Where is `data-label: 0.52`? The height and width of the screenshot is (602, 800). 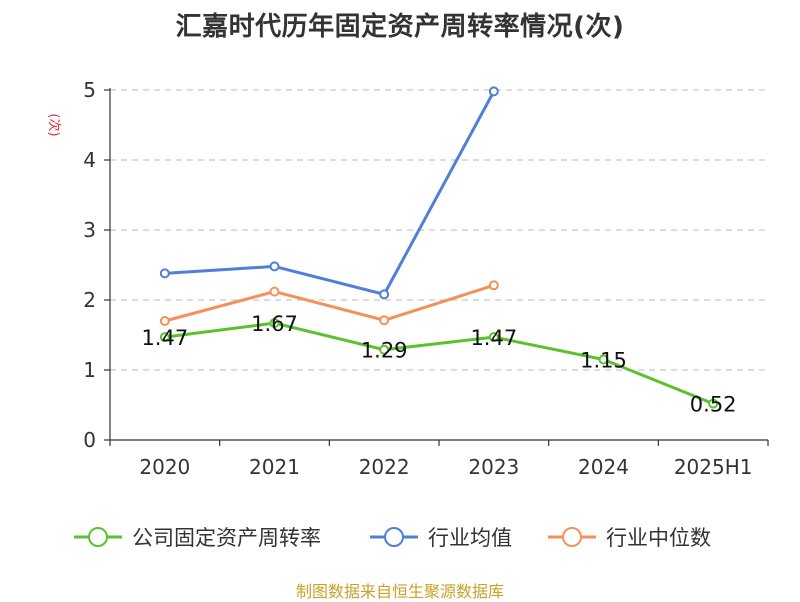
data-label: 0.52 is located at coordinates (713, 405).